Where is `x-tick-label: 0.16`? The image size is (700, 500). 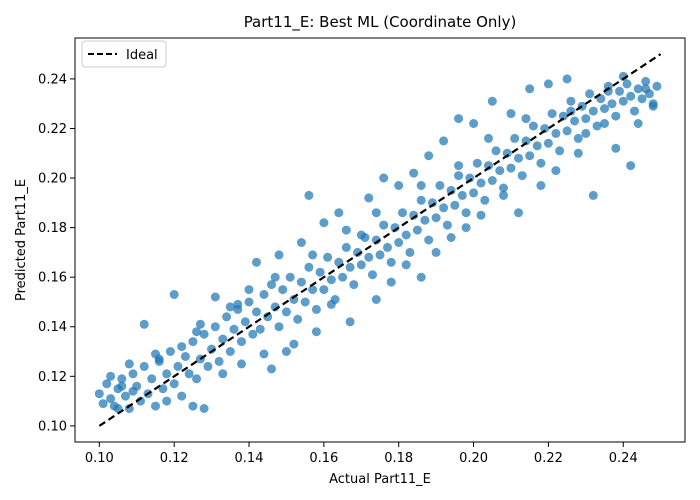 x-tick-label: 0.16 is located at coordinates (323, 458).